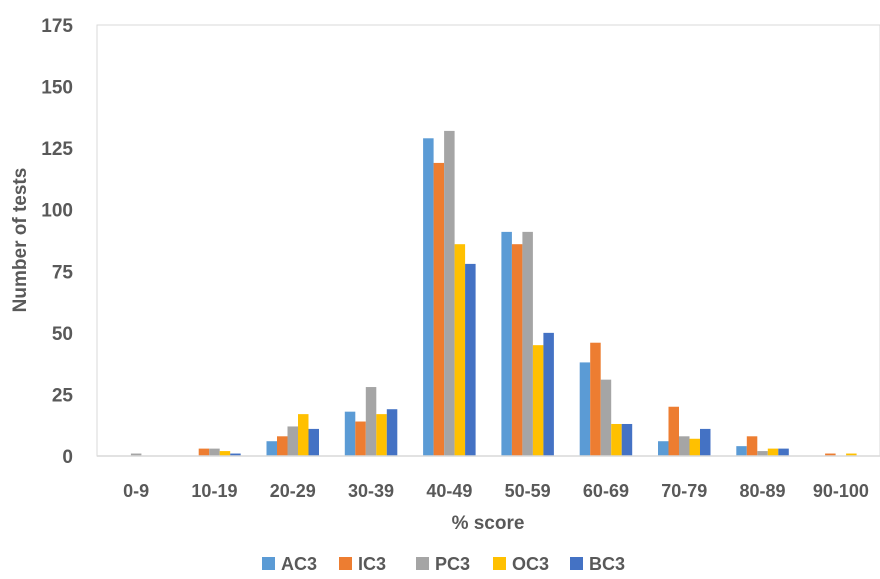  I want to click on x-category-label: 70-79, so click(684, 491).